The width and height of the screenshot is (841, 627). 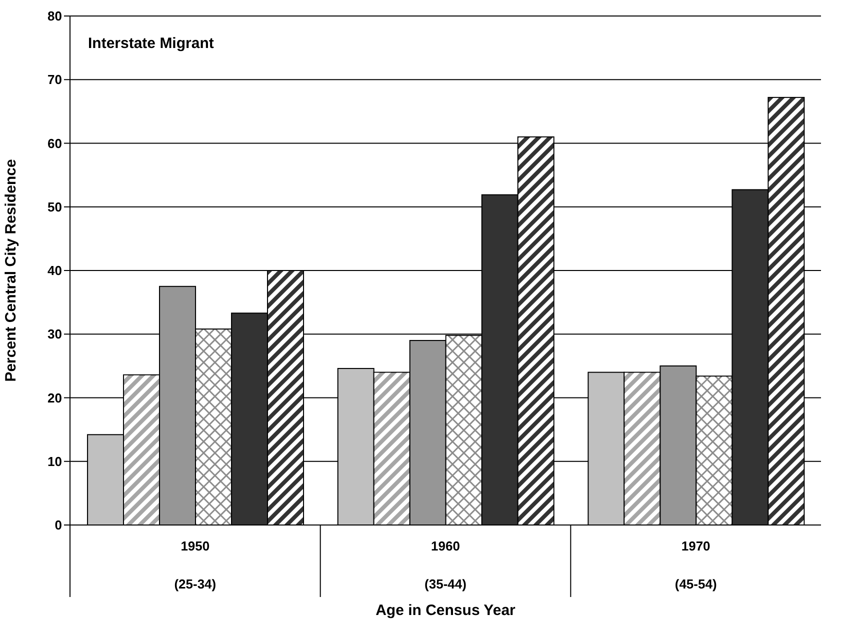 I want to click on y-tick-label: 20, so click(x=55, y=398).